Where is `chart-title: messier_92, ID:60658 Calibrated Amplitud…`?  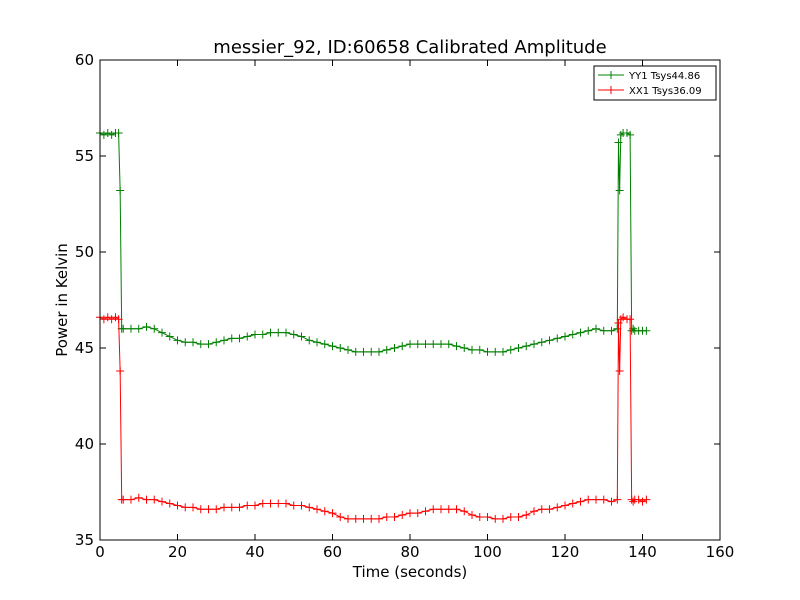 chart-title: messier_92, ID:60658 Calibrated Amplitud… is located at coordinates (409, 47).